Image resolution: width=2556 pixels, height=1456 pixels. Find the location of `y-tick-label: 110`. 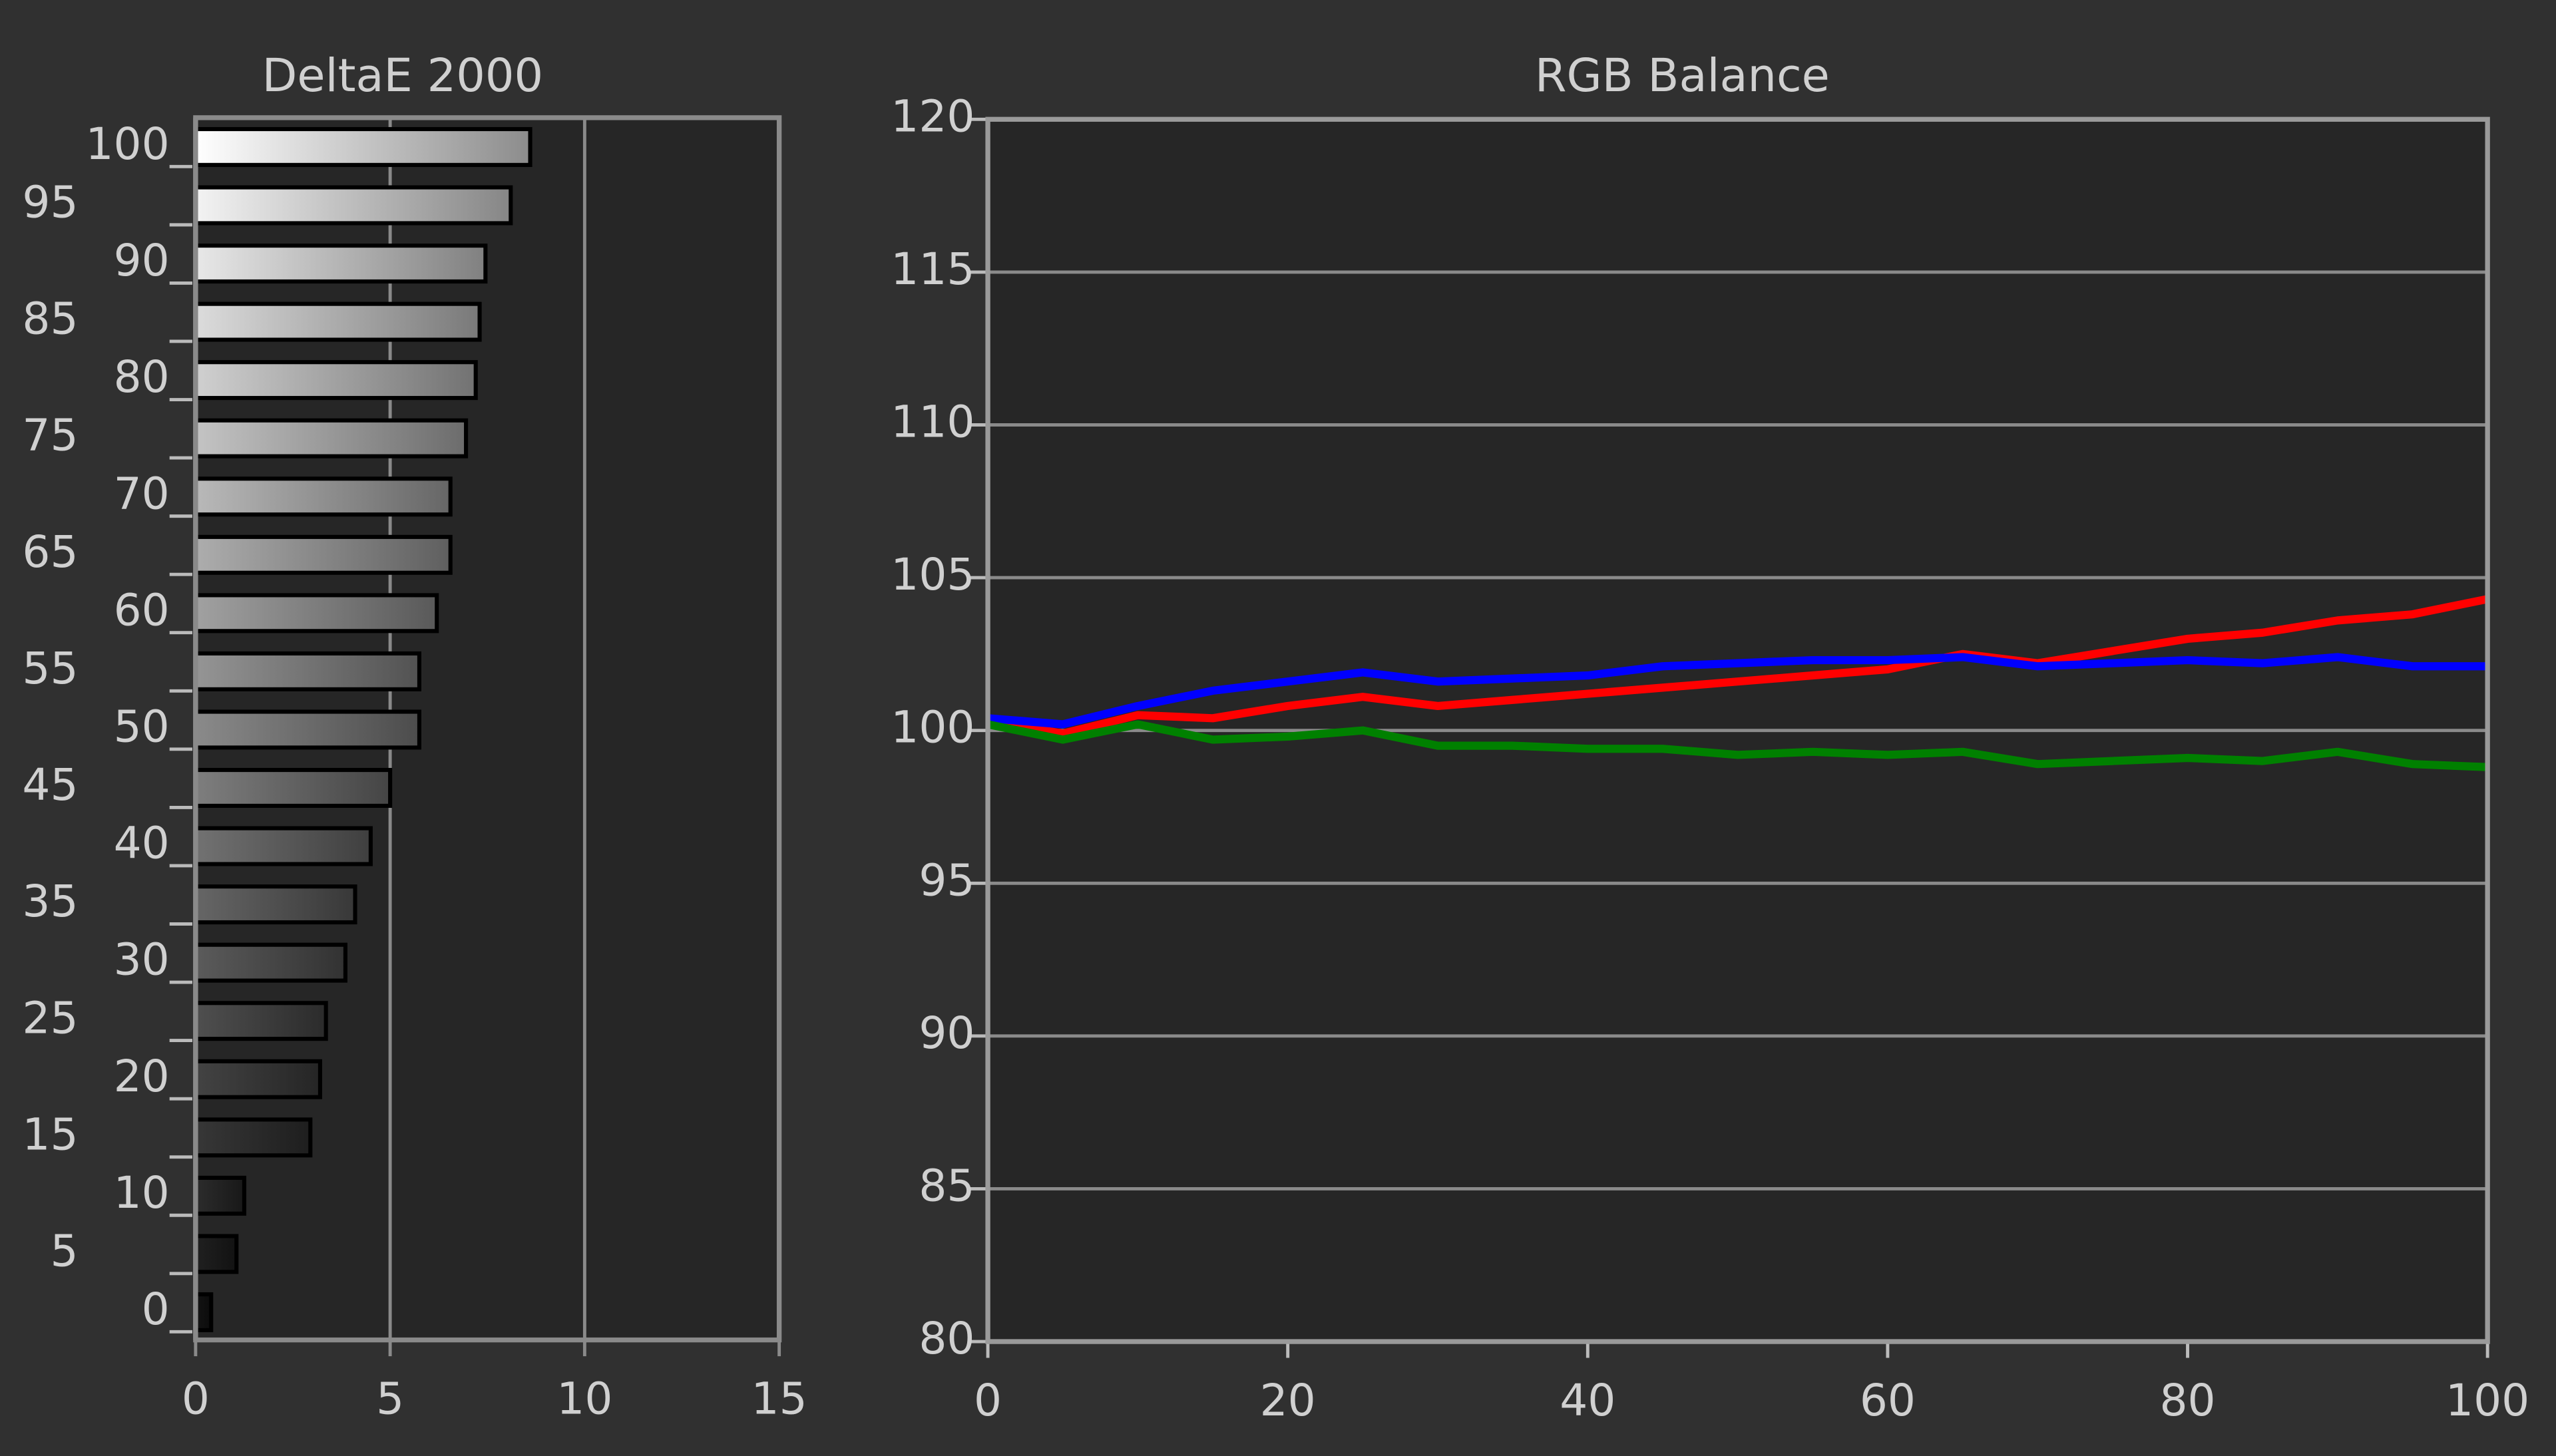

y-tick-label: 110 is located at coordinates (932, 423).